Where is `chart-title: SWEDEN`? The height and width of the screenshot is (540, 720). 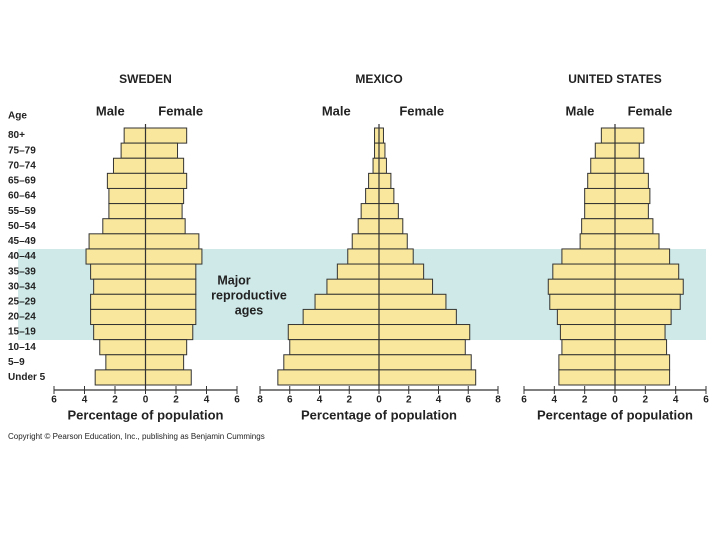 chart-title: SWEDEN is located at coordinates (145, 79).